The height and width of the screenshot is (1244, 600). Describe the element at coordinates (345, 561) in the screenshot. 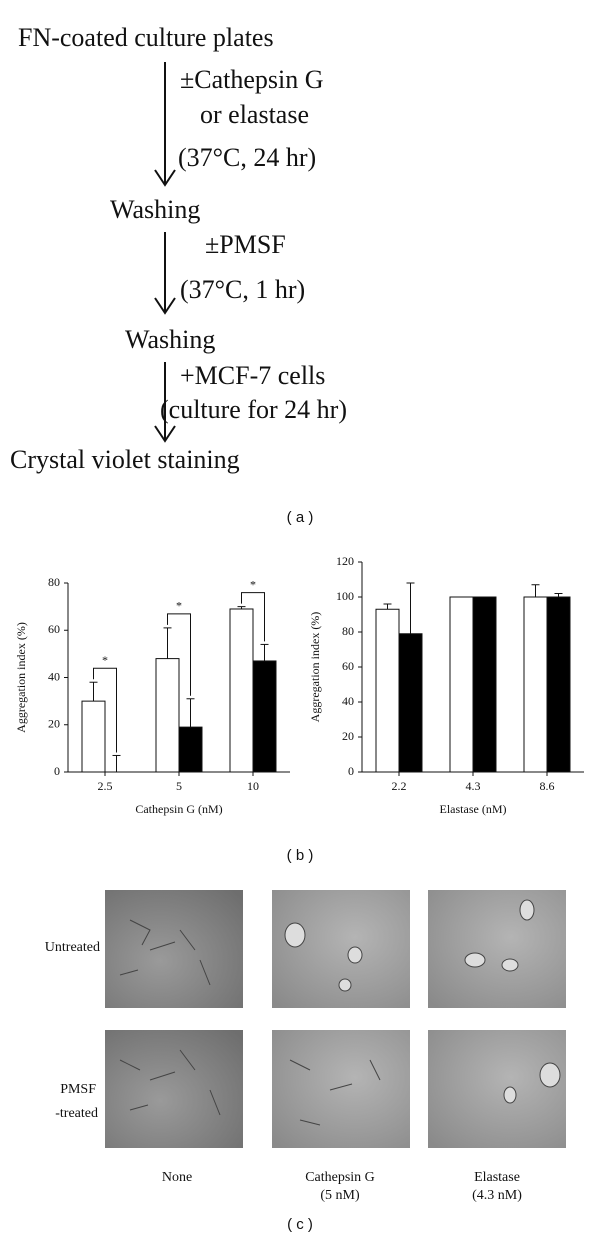

I see `y-tick-label: 120` at that location.